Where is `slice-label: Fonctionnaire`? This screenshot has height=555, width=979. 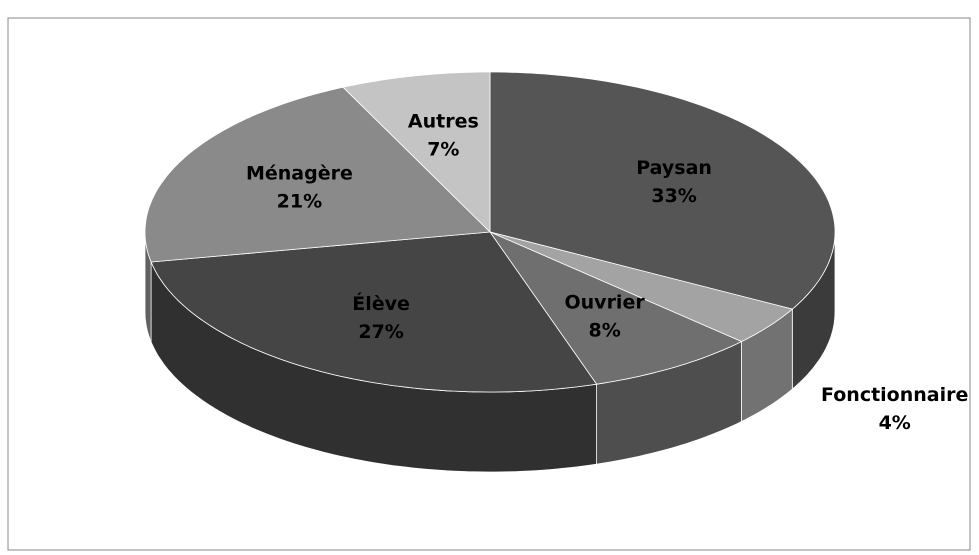 slice-label: Fonctionnaire is located at coordinates (894, 395).